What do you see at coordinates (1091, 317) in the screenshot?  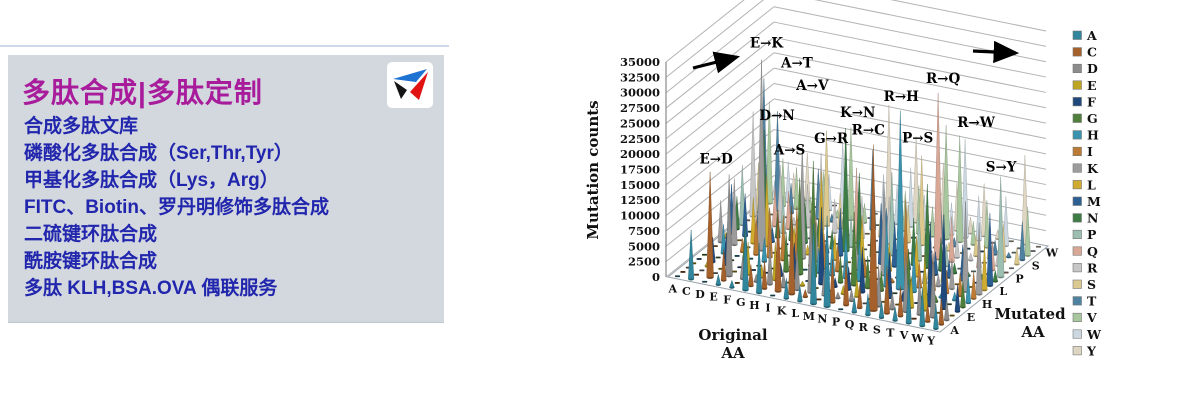 I see `legend-label: V` at bounding box center [1091, 317].